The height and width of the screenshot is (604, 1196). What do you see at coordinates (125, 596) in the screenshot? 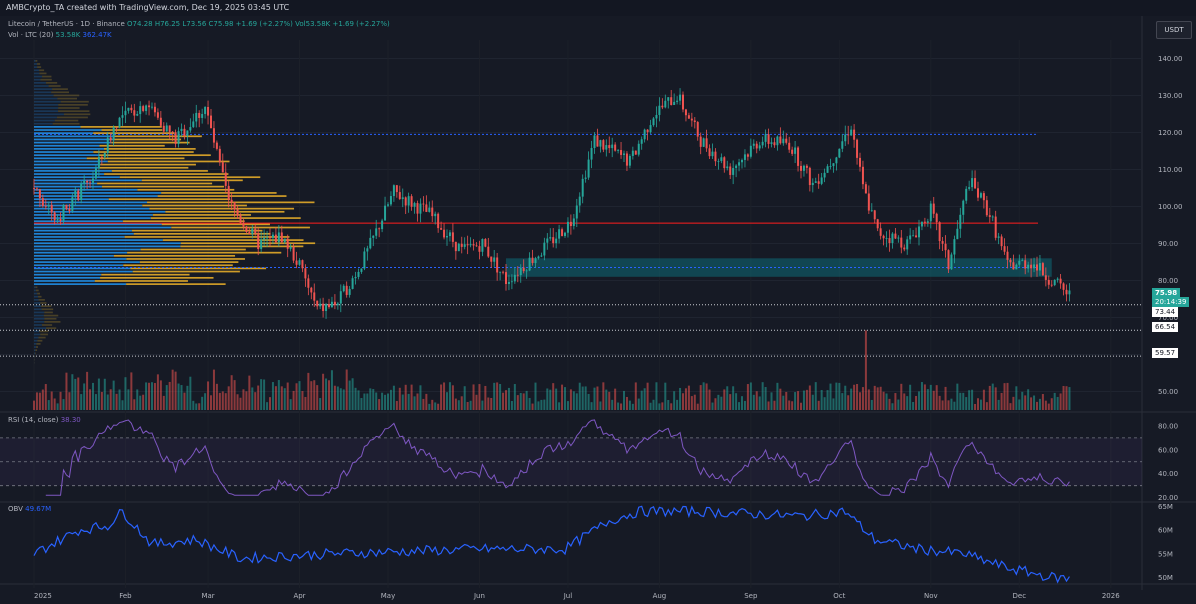
I see `time-tick-label: Feb` at bounding box center [125, 596].